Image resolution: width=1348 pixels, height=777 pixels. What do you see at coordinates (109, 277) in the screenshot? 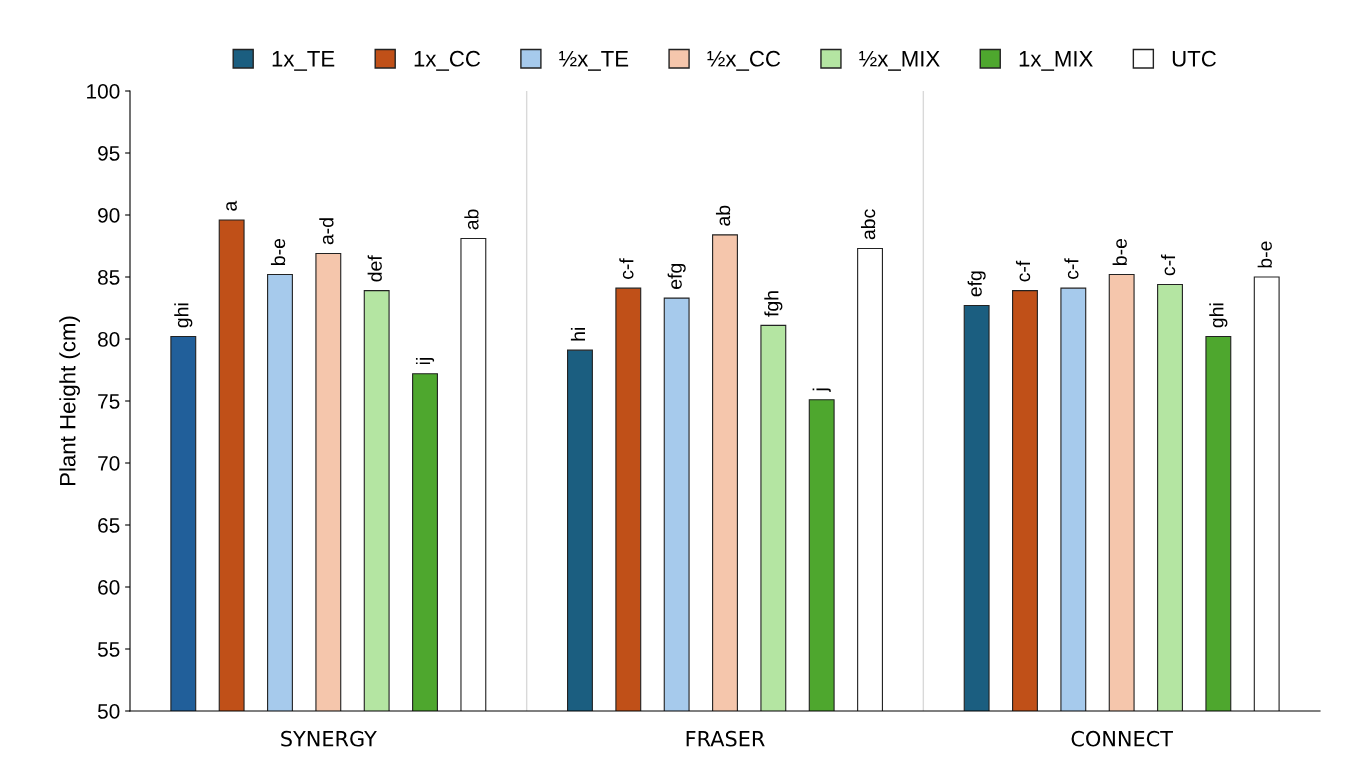
I see `y-tick-label: 85` at bounding box center [109, 277].